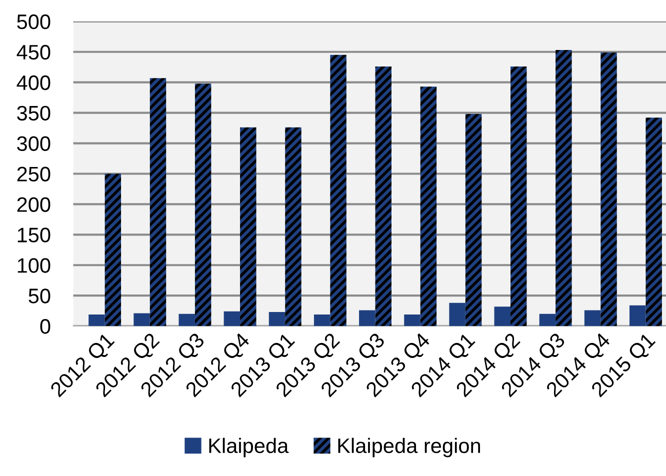 The width and height of the screenshot is (666, 476). I want to click on y-tick-label: 300, so click(33, 144).